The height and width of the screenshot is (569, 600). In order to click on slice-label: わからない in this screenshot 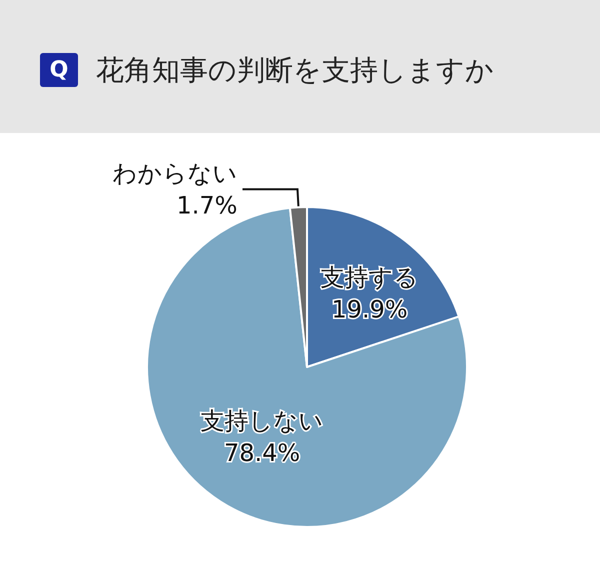, I will do `click(175, 173)`.